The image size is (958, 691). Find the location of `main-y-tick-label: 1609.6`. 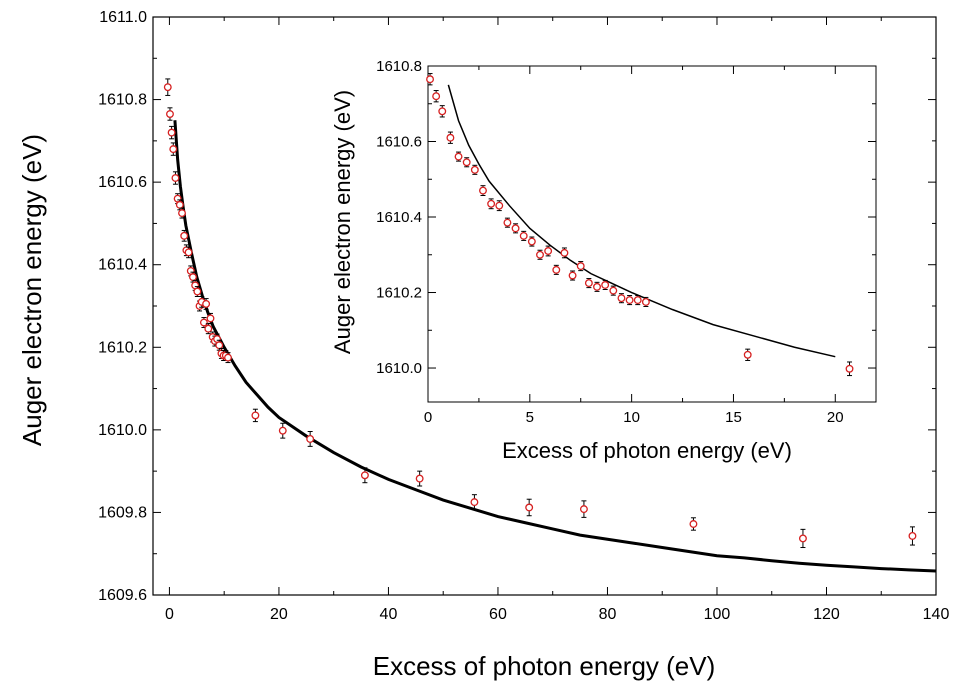

main-y-tick-label: 1609.6 is located at coordinates (122, 595).